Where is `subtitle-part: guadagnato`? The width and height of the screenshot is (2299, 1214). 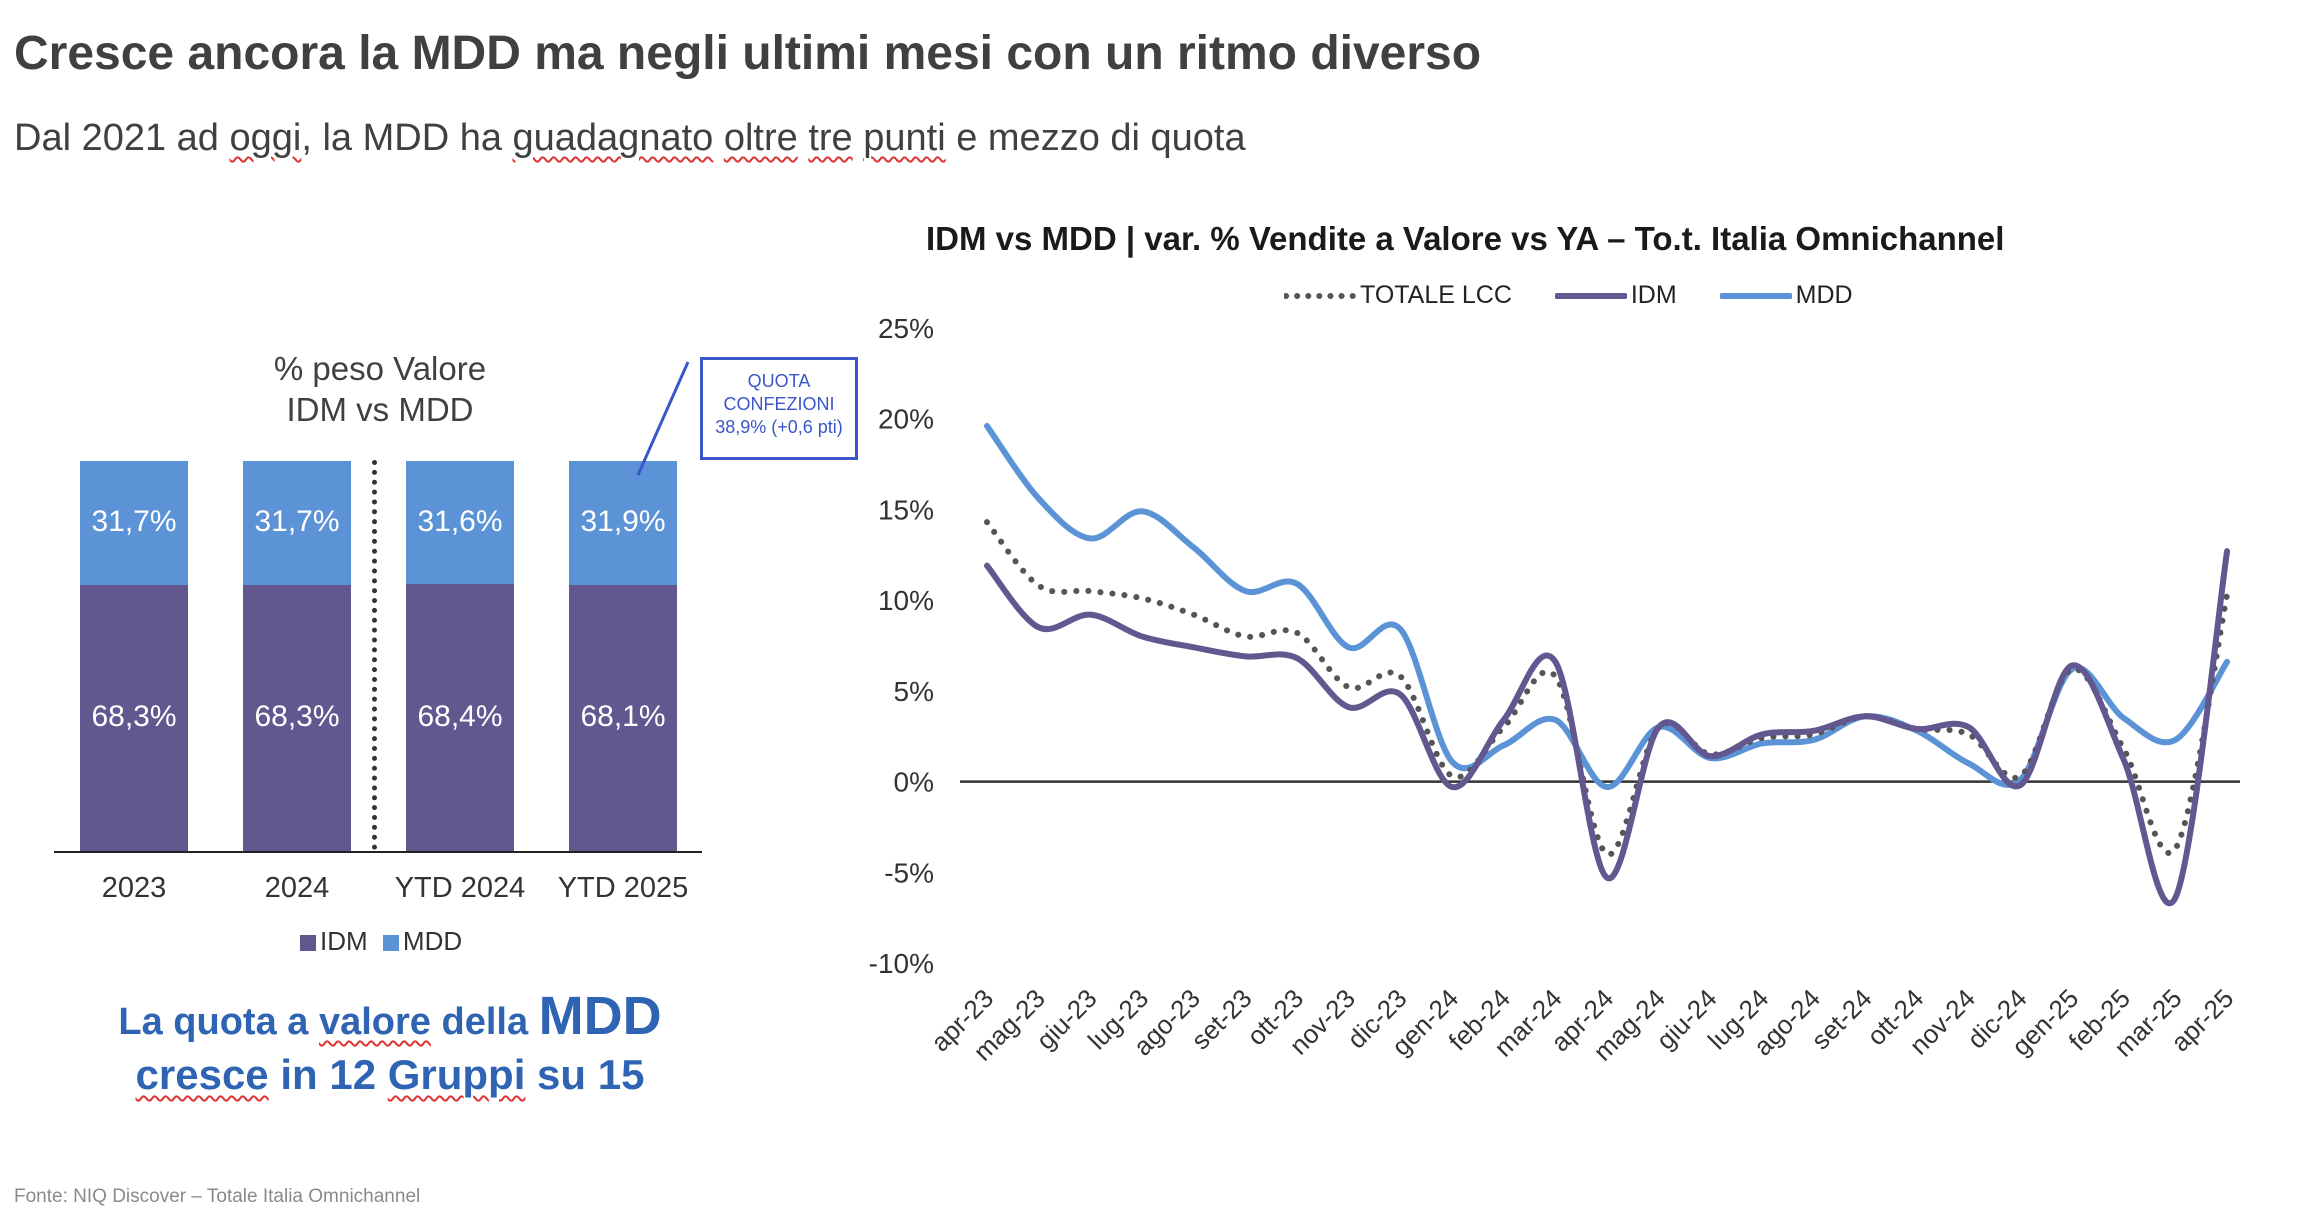 subtitle-part: guadagnato is located at coordinates (613, 138).